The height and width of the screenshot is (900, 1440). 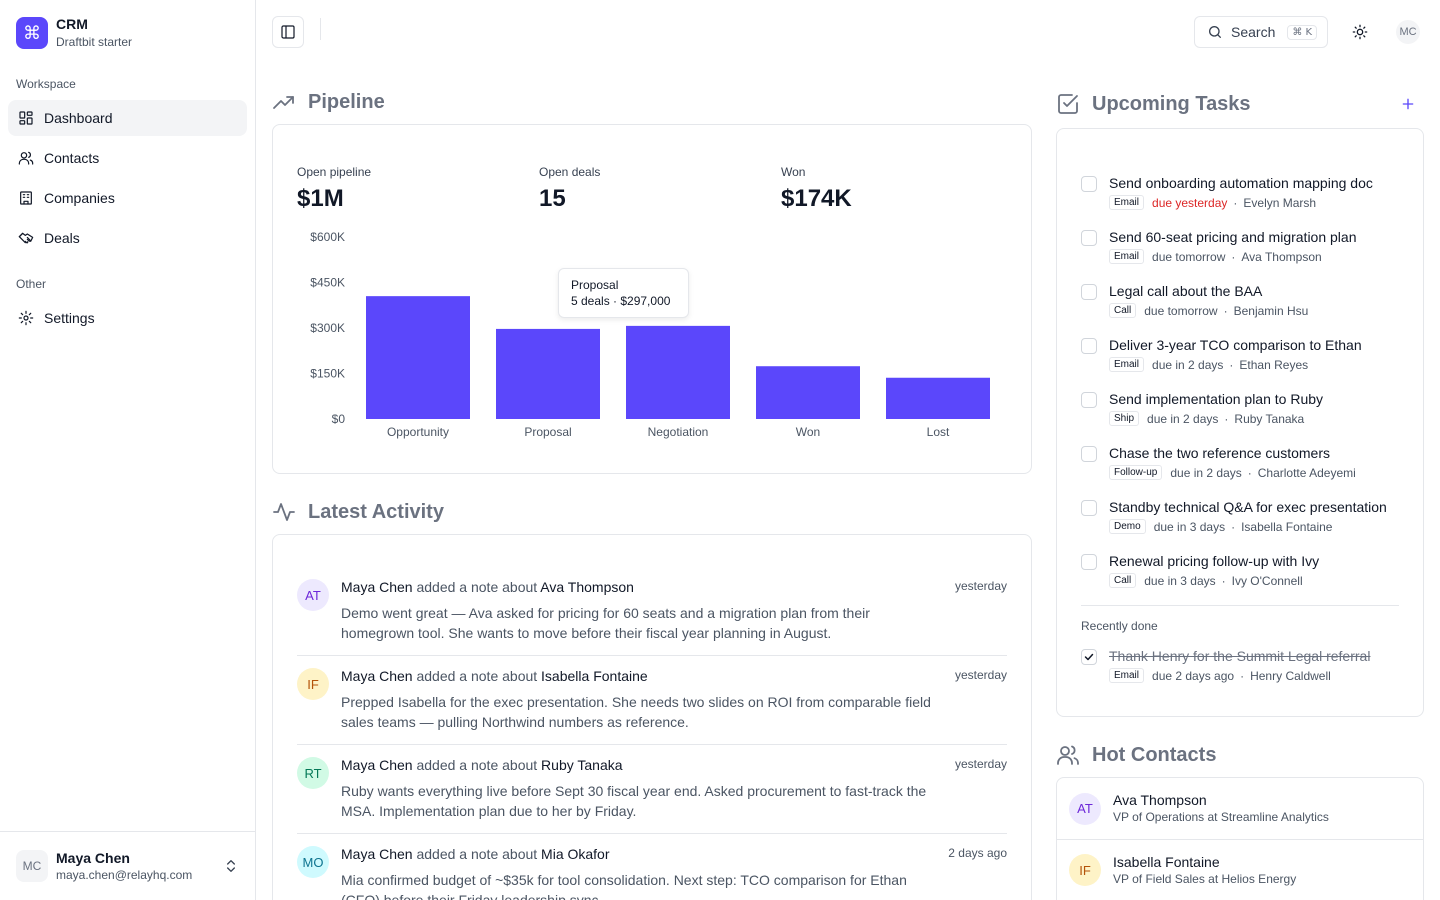 I want to click on command-icon: ⌘, so click(x=32, y=33).